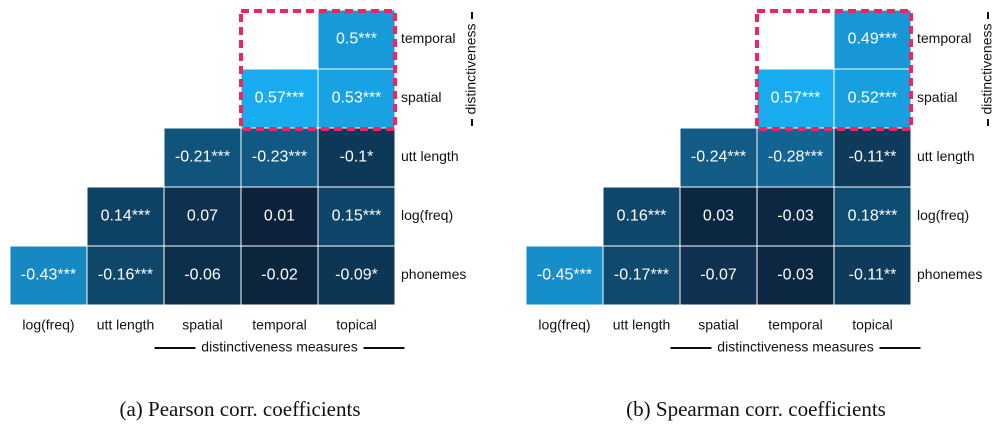 The height and width of the screenshot is (428, 1000). Describe the element at coordinates (239, 409) in the screenshot. I see `caption: (a) Pearson corr. coefficients` at that location.